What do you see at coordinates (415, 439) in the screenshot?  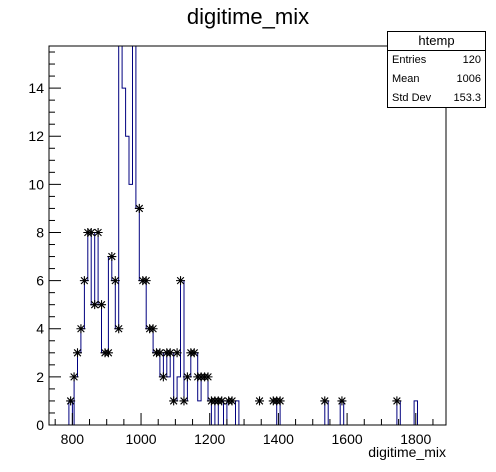 I see `x-tick-label: 1800` at bounding box center [415, 439].